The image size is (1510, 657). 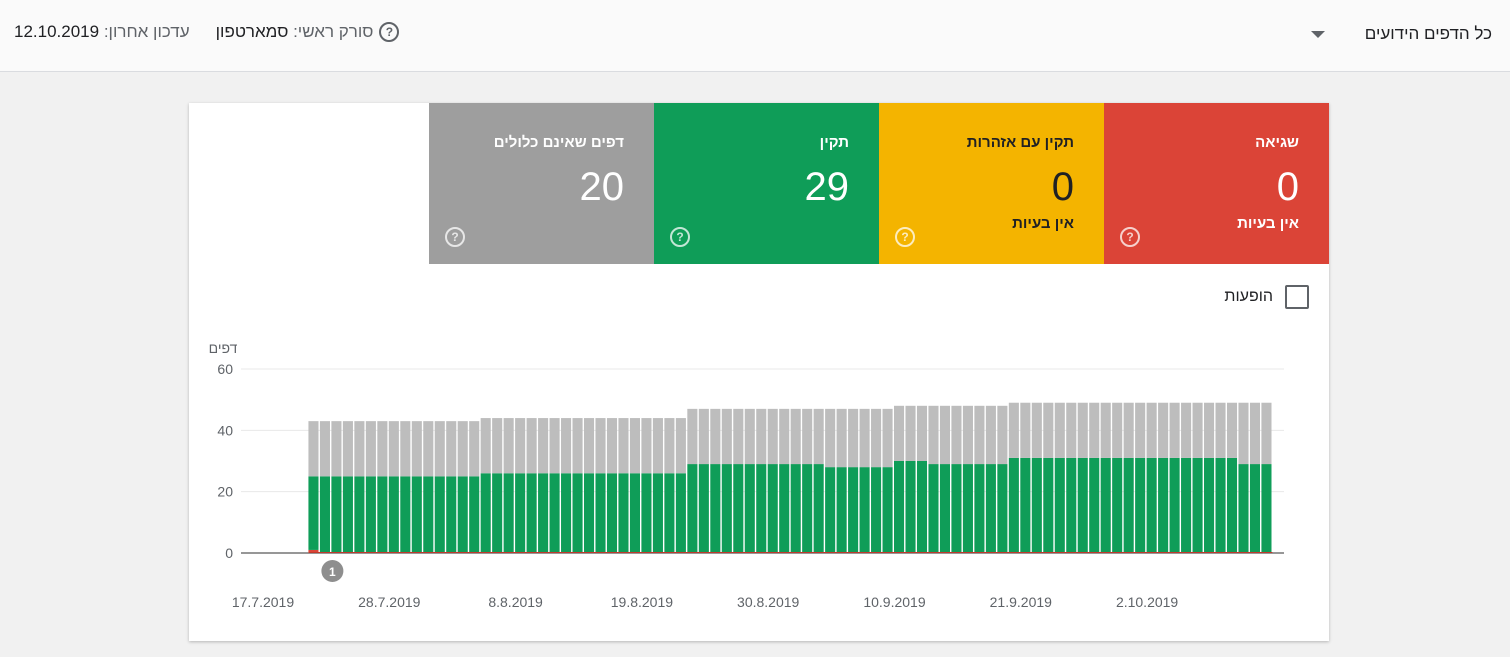 What do you see at coordinates (1297, 297) in the screenshot?
I see `impressions-checkbox` at bounding box center [1297, 297].